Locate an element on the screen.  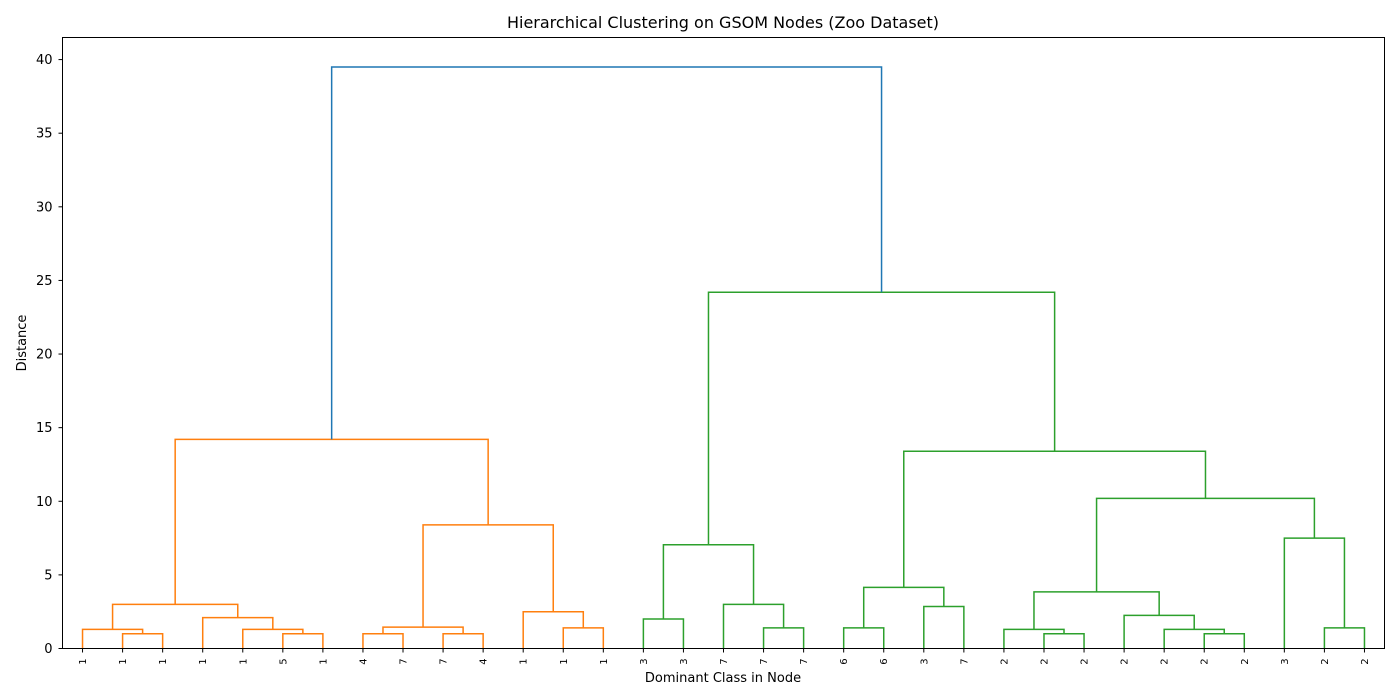
y-tick-label: 15 is located at coordinates (44, 428).